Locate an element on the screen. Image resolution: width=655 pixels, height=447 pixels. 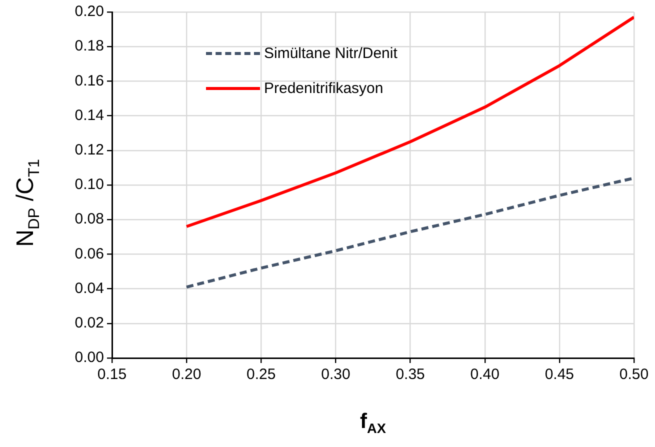
y-tick-label: 0.02 is located at coordinates (89, 323).